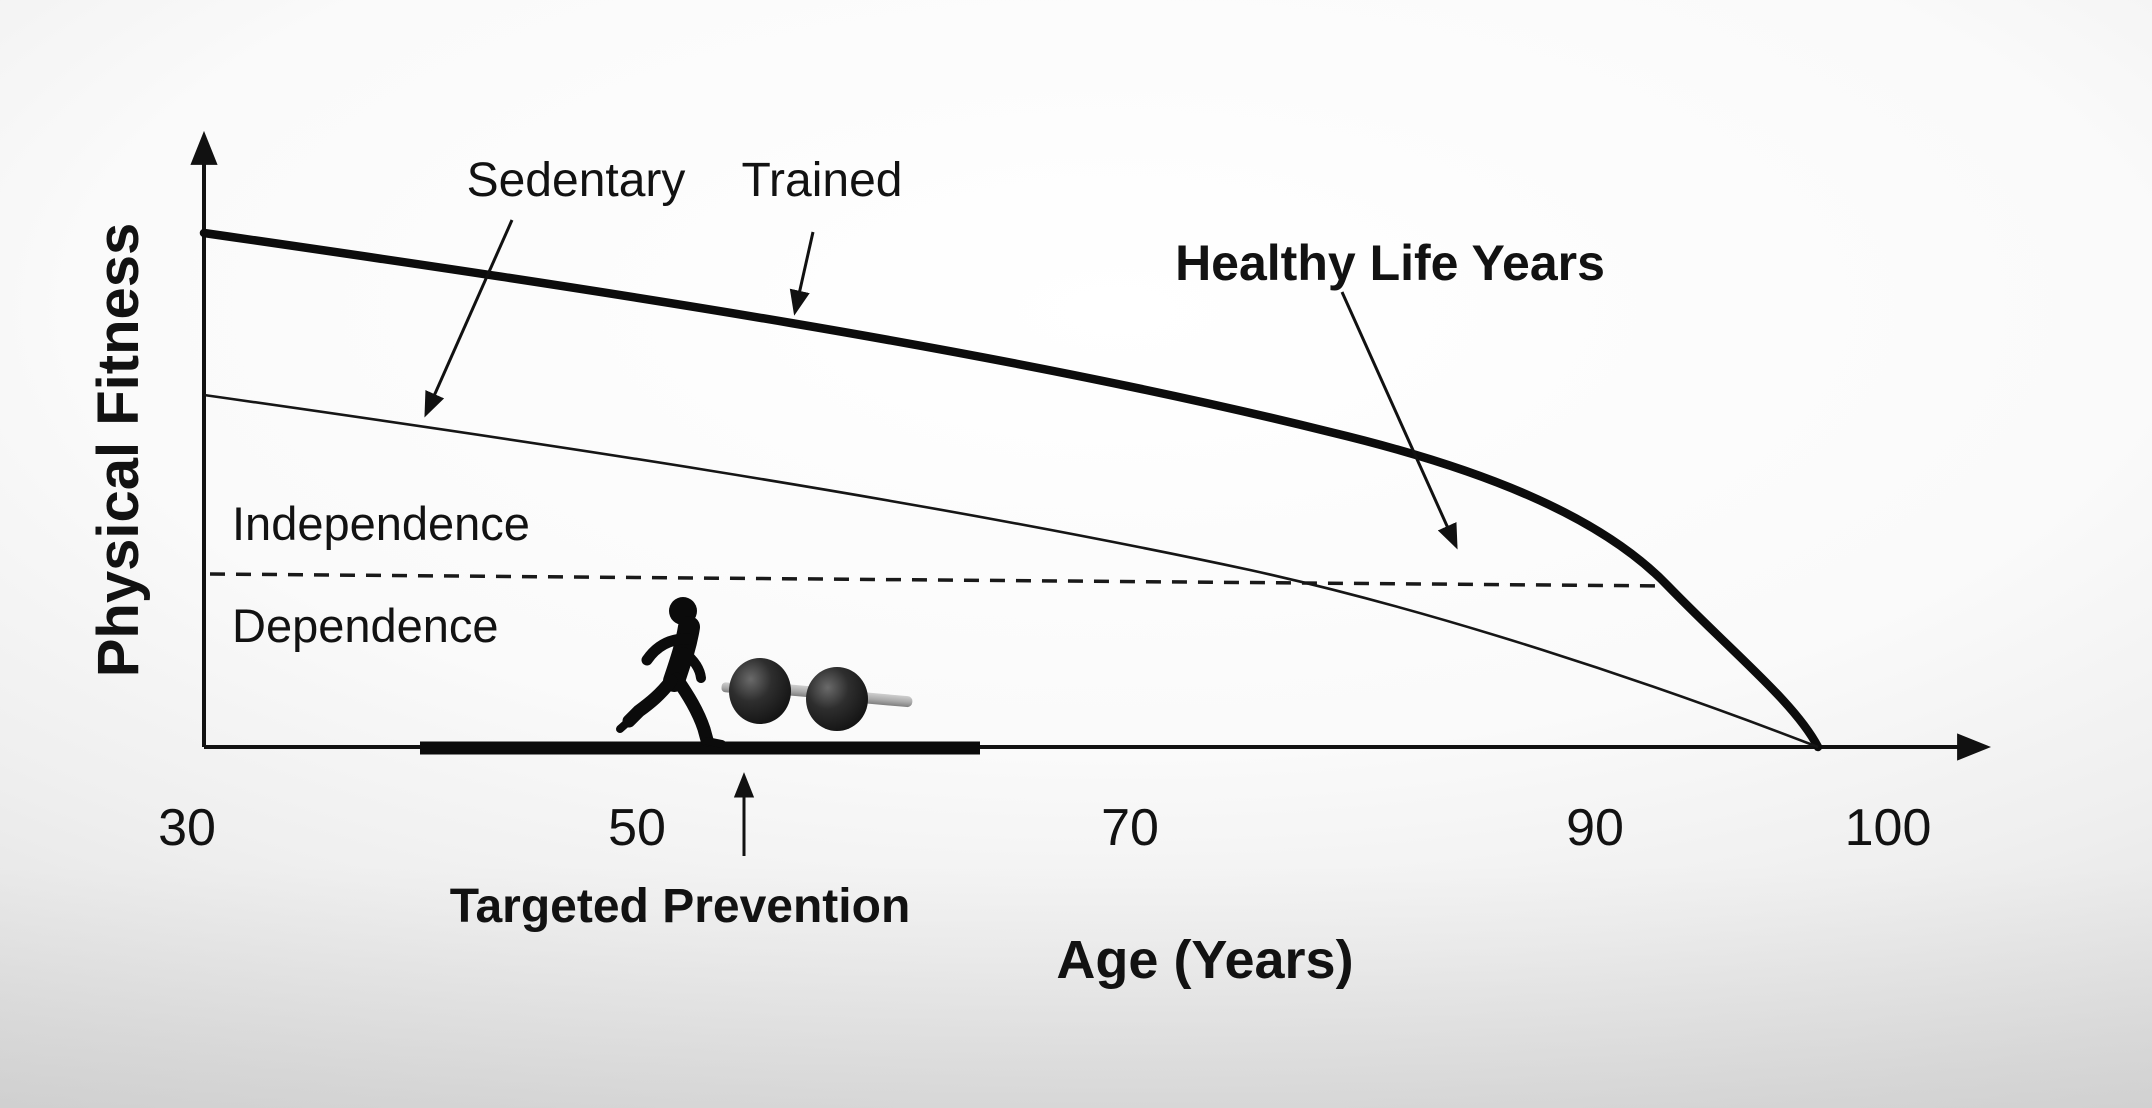 Image resolution: width=2152 pixels, height=1108 pixels. Describe the element at coordinates (671, 672) in the screenshot. I see `runner-icon` at that location.